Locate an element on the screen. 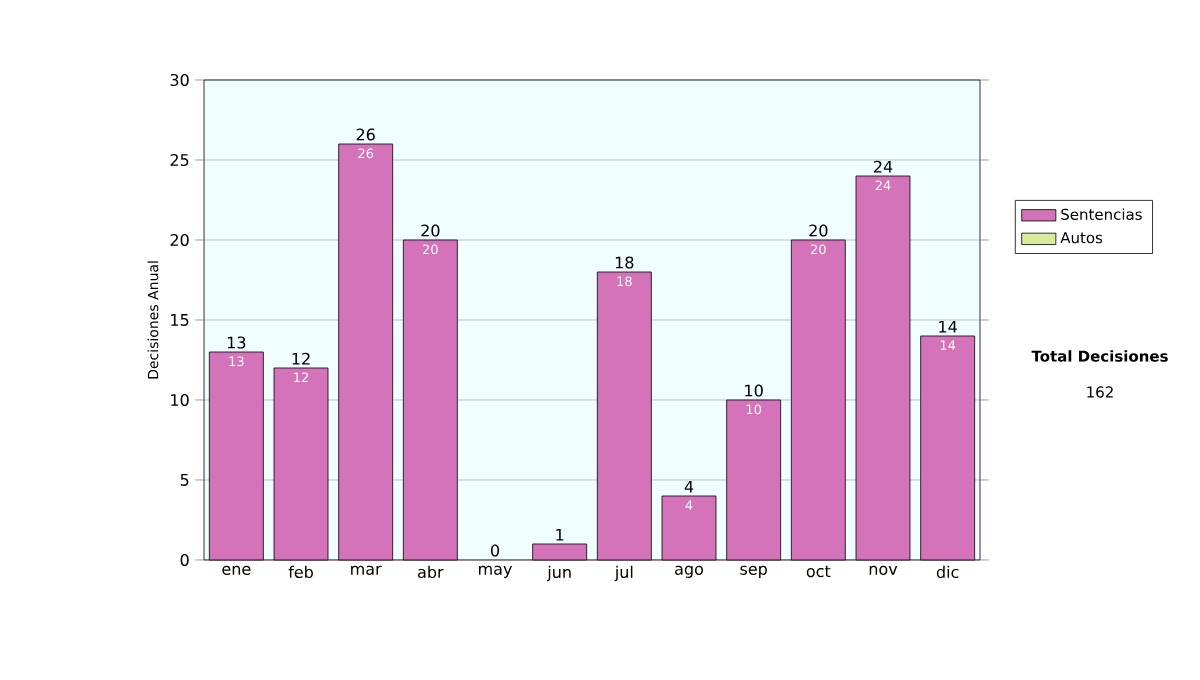 The width and height of the screenshot is (1200, 680). y-tick-label: 0 is located at coordinates (184, 560).